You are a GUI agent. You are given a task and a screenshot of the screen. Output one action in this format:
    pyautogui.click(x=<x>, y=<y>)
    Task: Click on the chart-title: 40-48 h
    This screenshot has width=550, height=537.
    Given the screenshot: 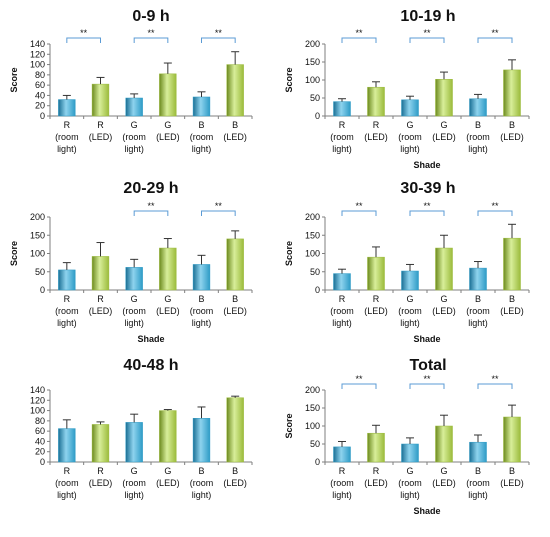 What is the action you would take?
    pyautogui.click(x=150, y=365)
    